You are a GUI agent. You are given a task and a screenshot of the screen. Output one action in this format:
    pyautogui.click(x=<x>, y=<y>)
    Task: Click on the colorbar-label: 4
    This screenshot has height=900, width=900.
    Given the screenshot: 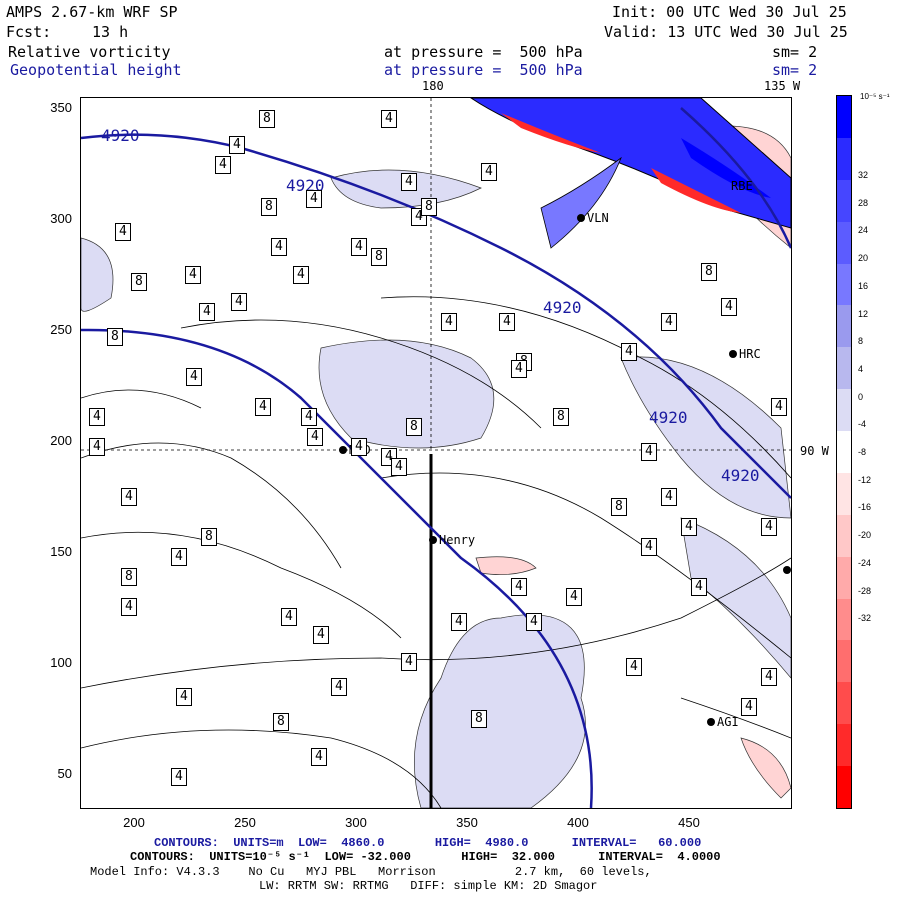 What is the action you would take?
    pyautogui.click(x=861, y=368)
    